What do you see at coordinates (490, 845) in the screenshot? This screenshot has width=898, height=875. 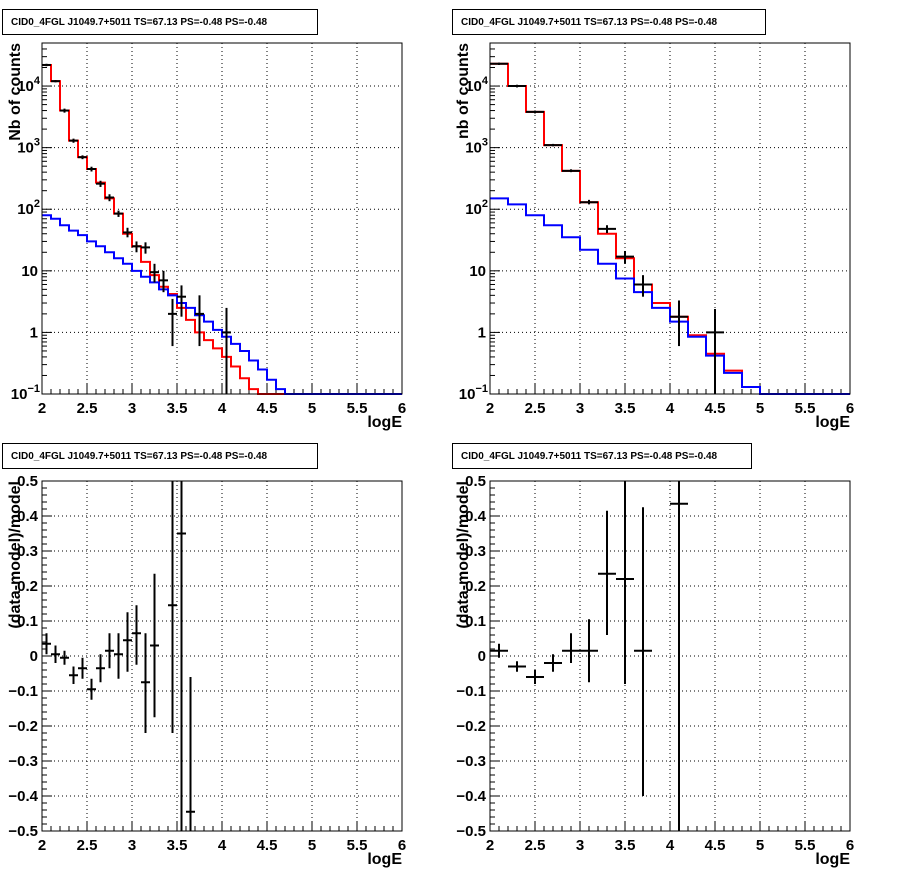 I see `x-tick-label: 2` at bounding box center [490, 845].